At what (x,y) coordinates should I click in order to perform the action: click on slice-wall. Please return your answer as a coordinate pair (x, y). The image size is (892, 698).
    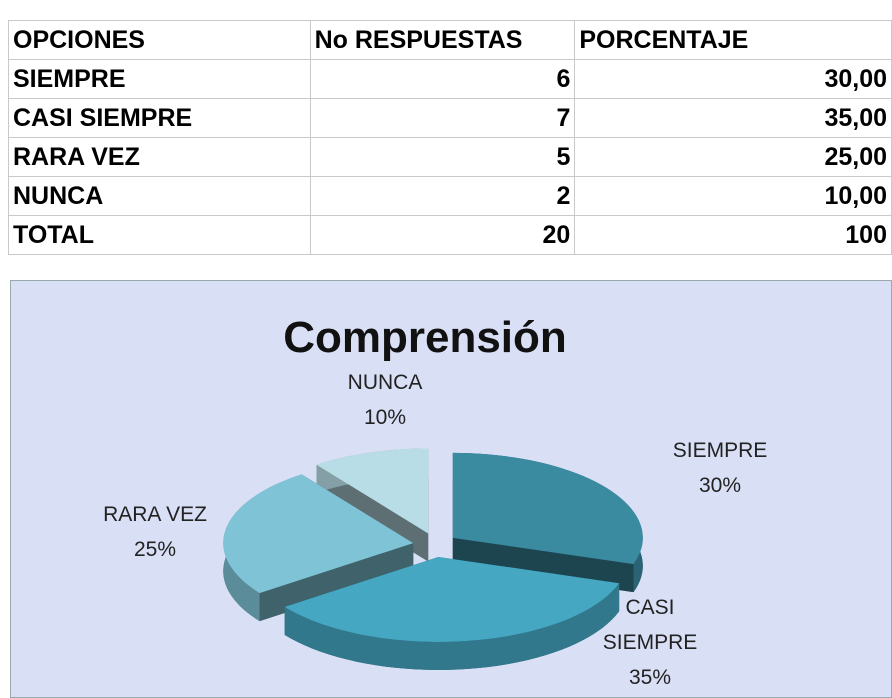
    Looking at the image, I should click on (452, 626).